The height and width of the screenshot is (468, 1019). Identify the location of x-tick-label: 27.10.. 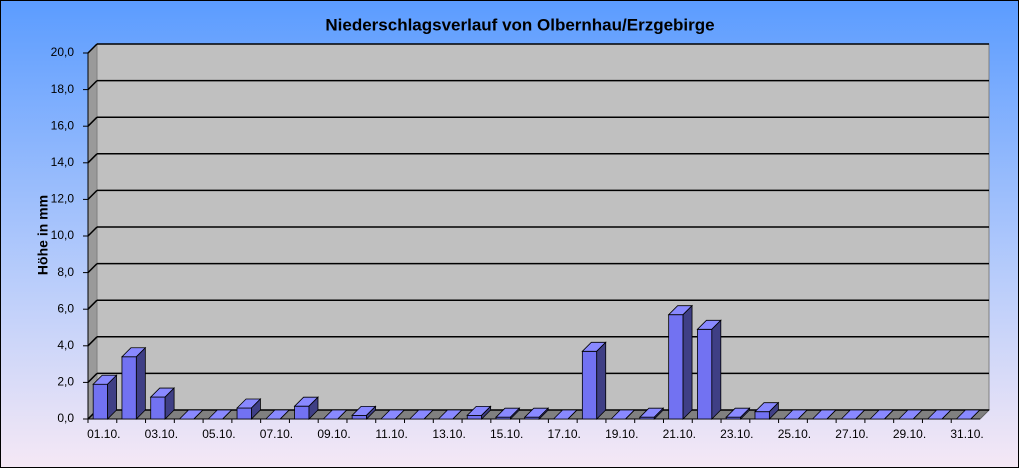
(851, 434).